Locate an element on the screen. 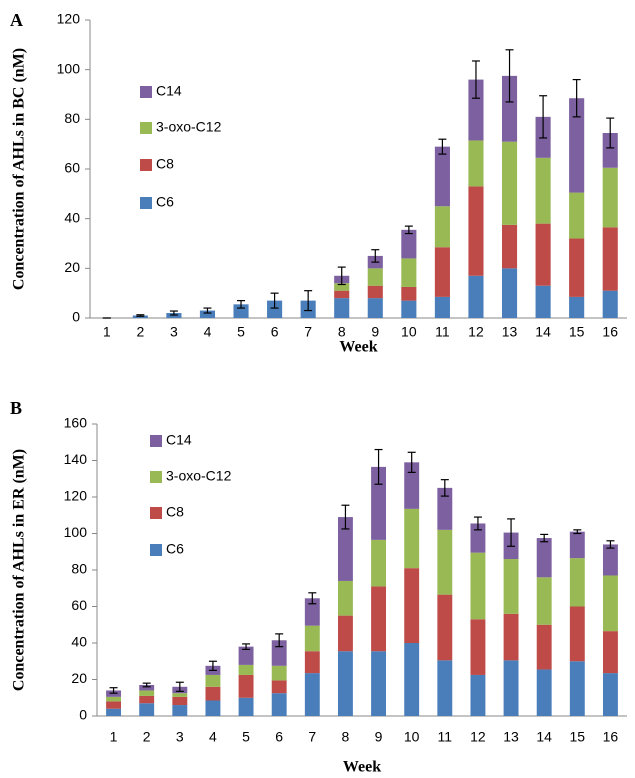 The image size is (635, 778). x-axis-label: Week is located at coordinates (358, 347).